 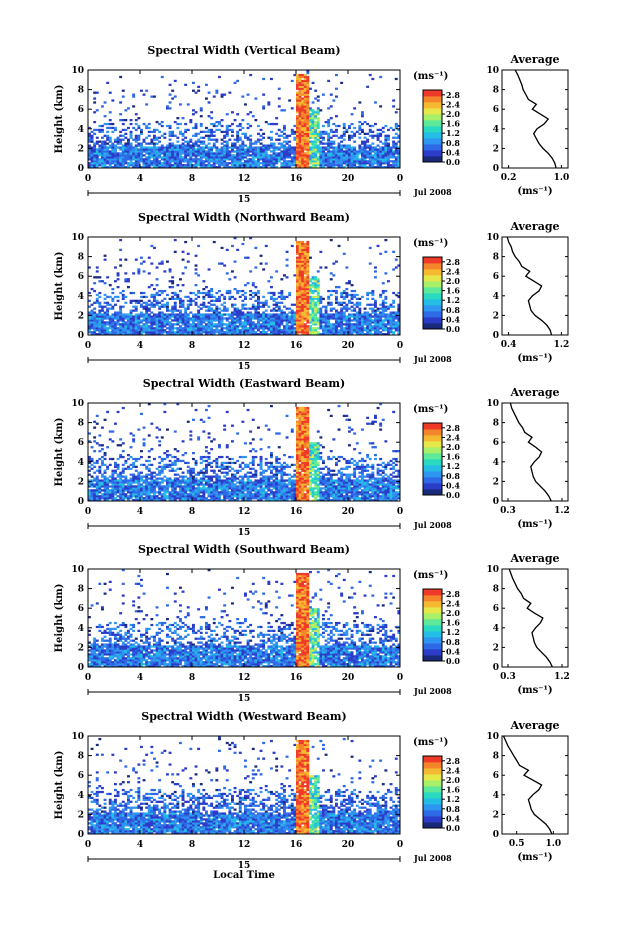 I want to click on panel-title: Spectral Width (Eastward Beam), so click(x=244, y=383).